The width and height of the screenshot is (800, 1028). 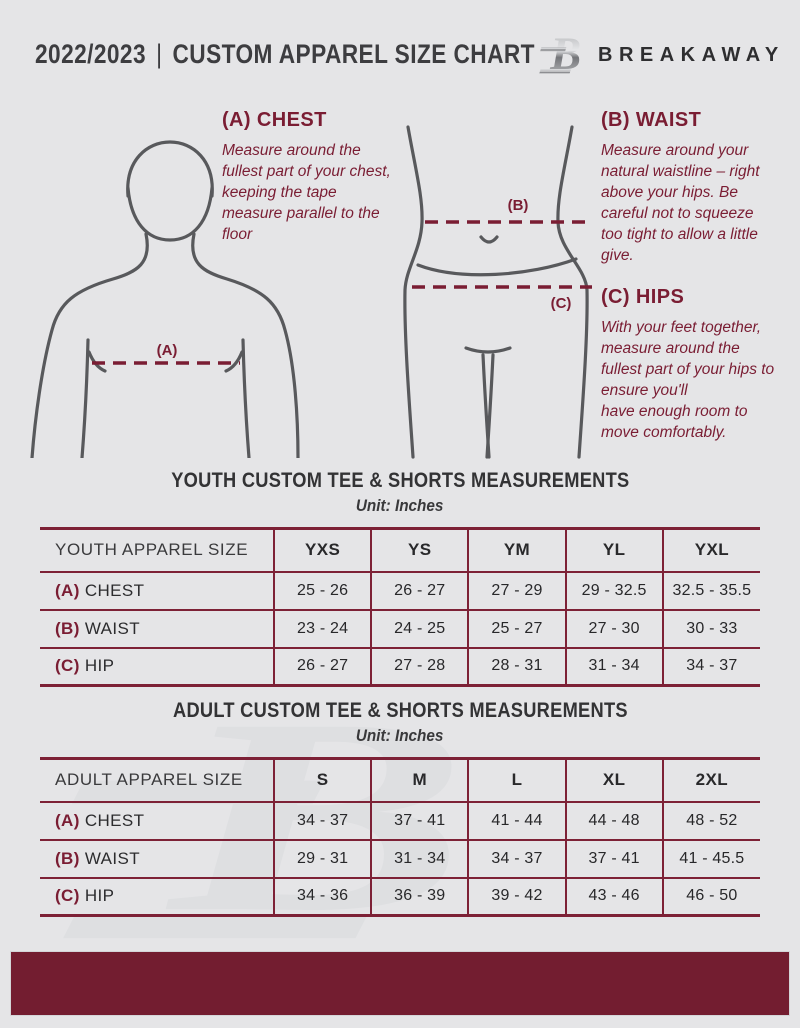 I want to click on adult-size-l: L, so click(x=516, y=780).